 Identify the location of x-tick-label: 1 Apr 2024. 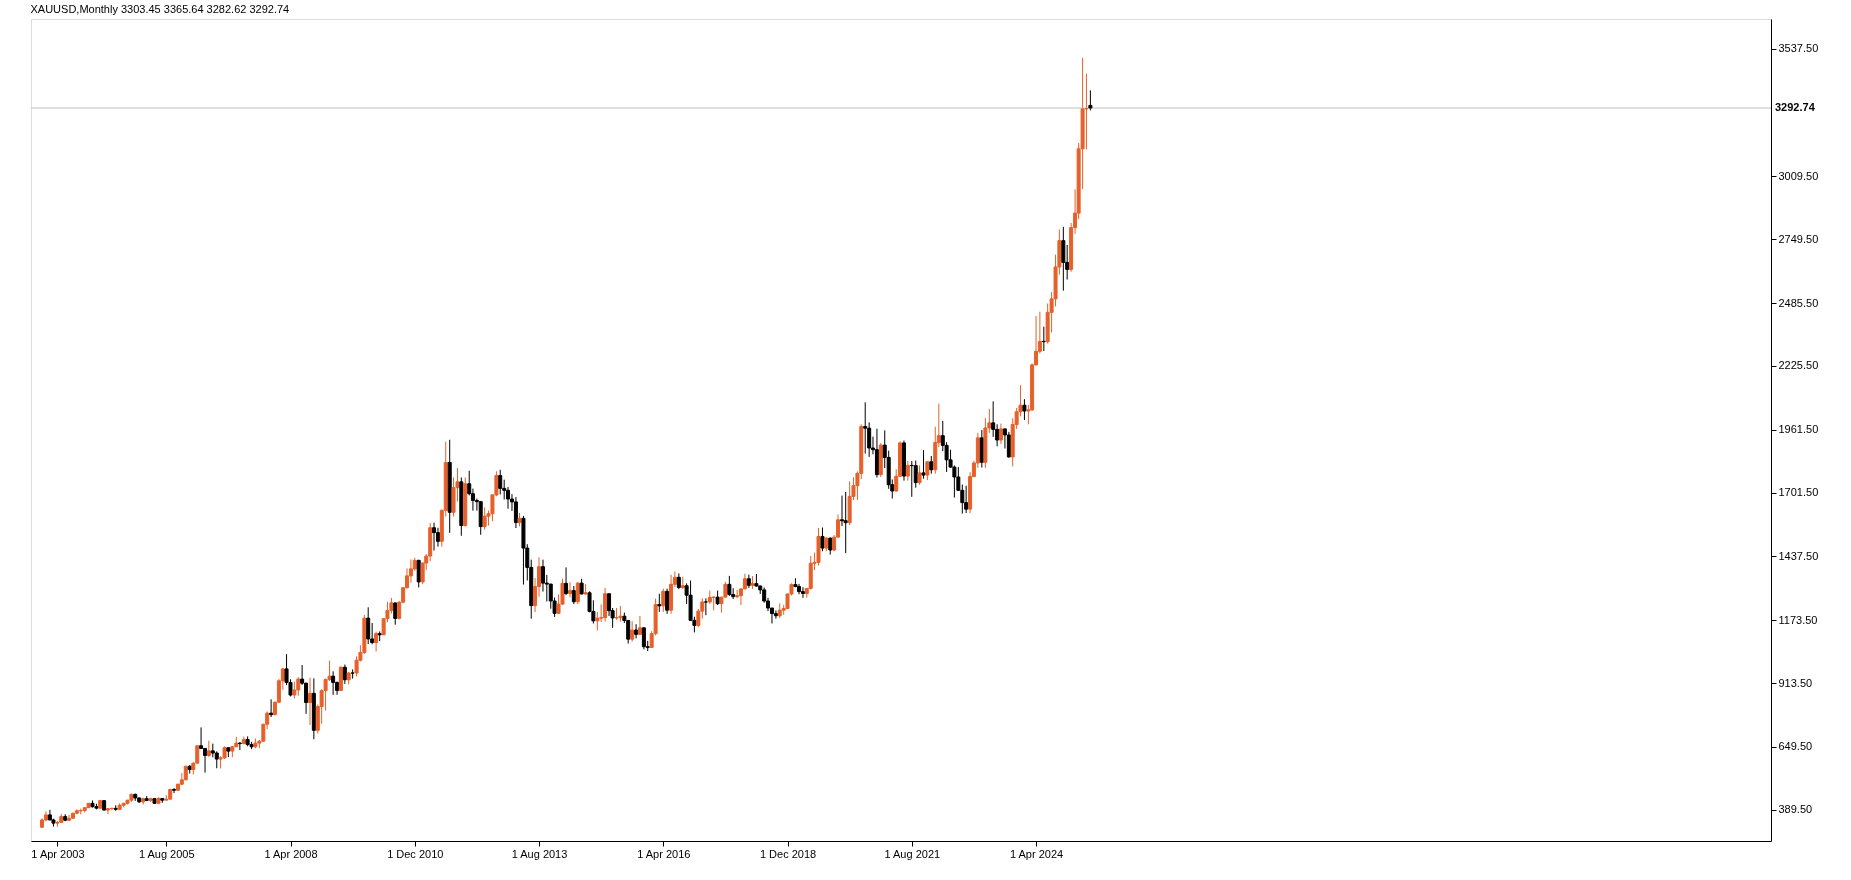
(1036, 853).